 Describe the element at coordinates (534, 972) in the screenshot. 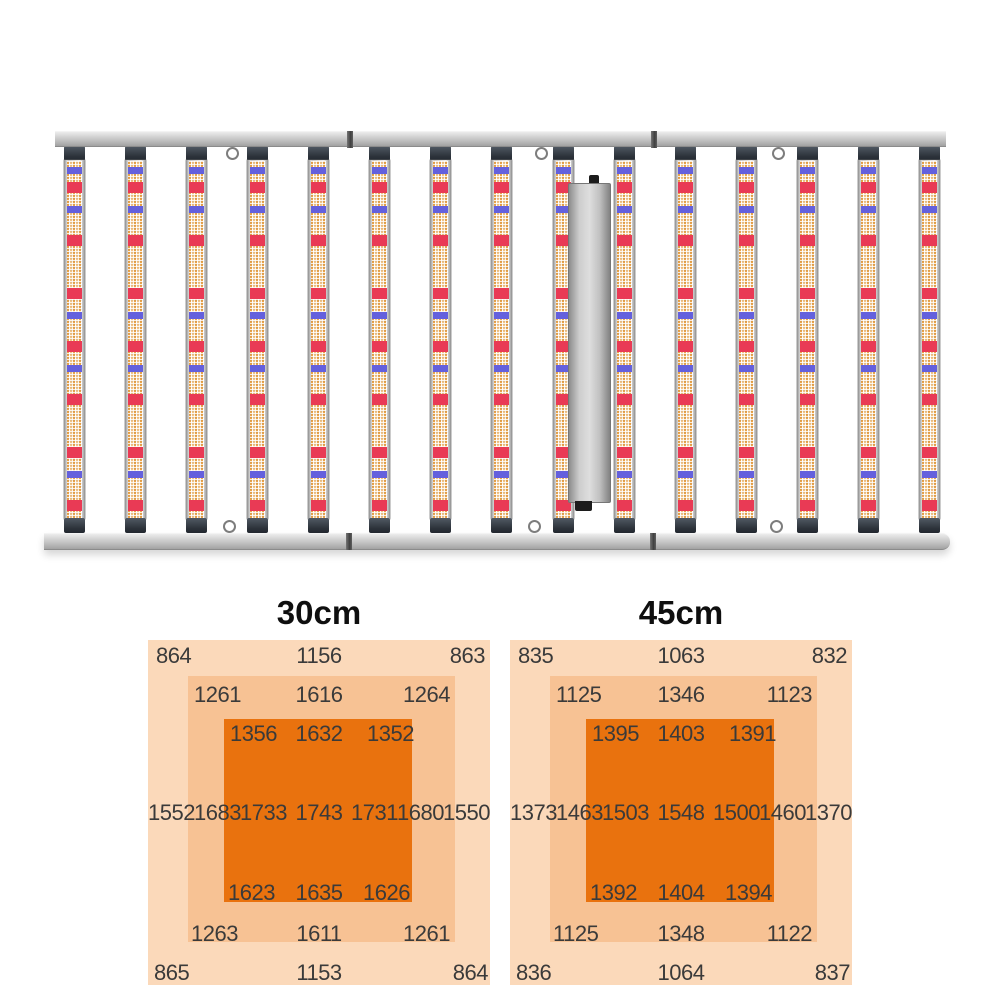

I see `ppfd-value: 836` at that location.